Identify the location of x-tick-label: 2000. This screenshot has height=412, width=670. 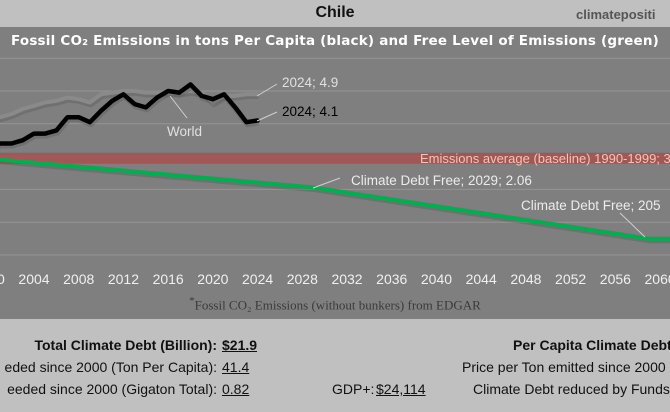
(2, 279).